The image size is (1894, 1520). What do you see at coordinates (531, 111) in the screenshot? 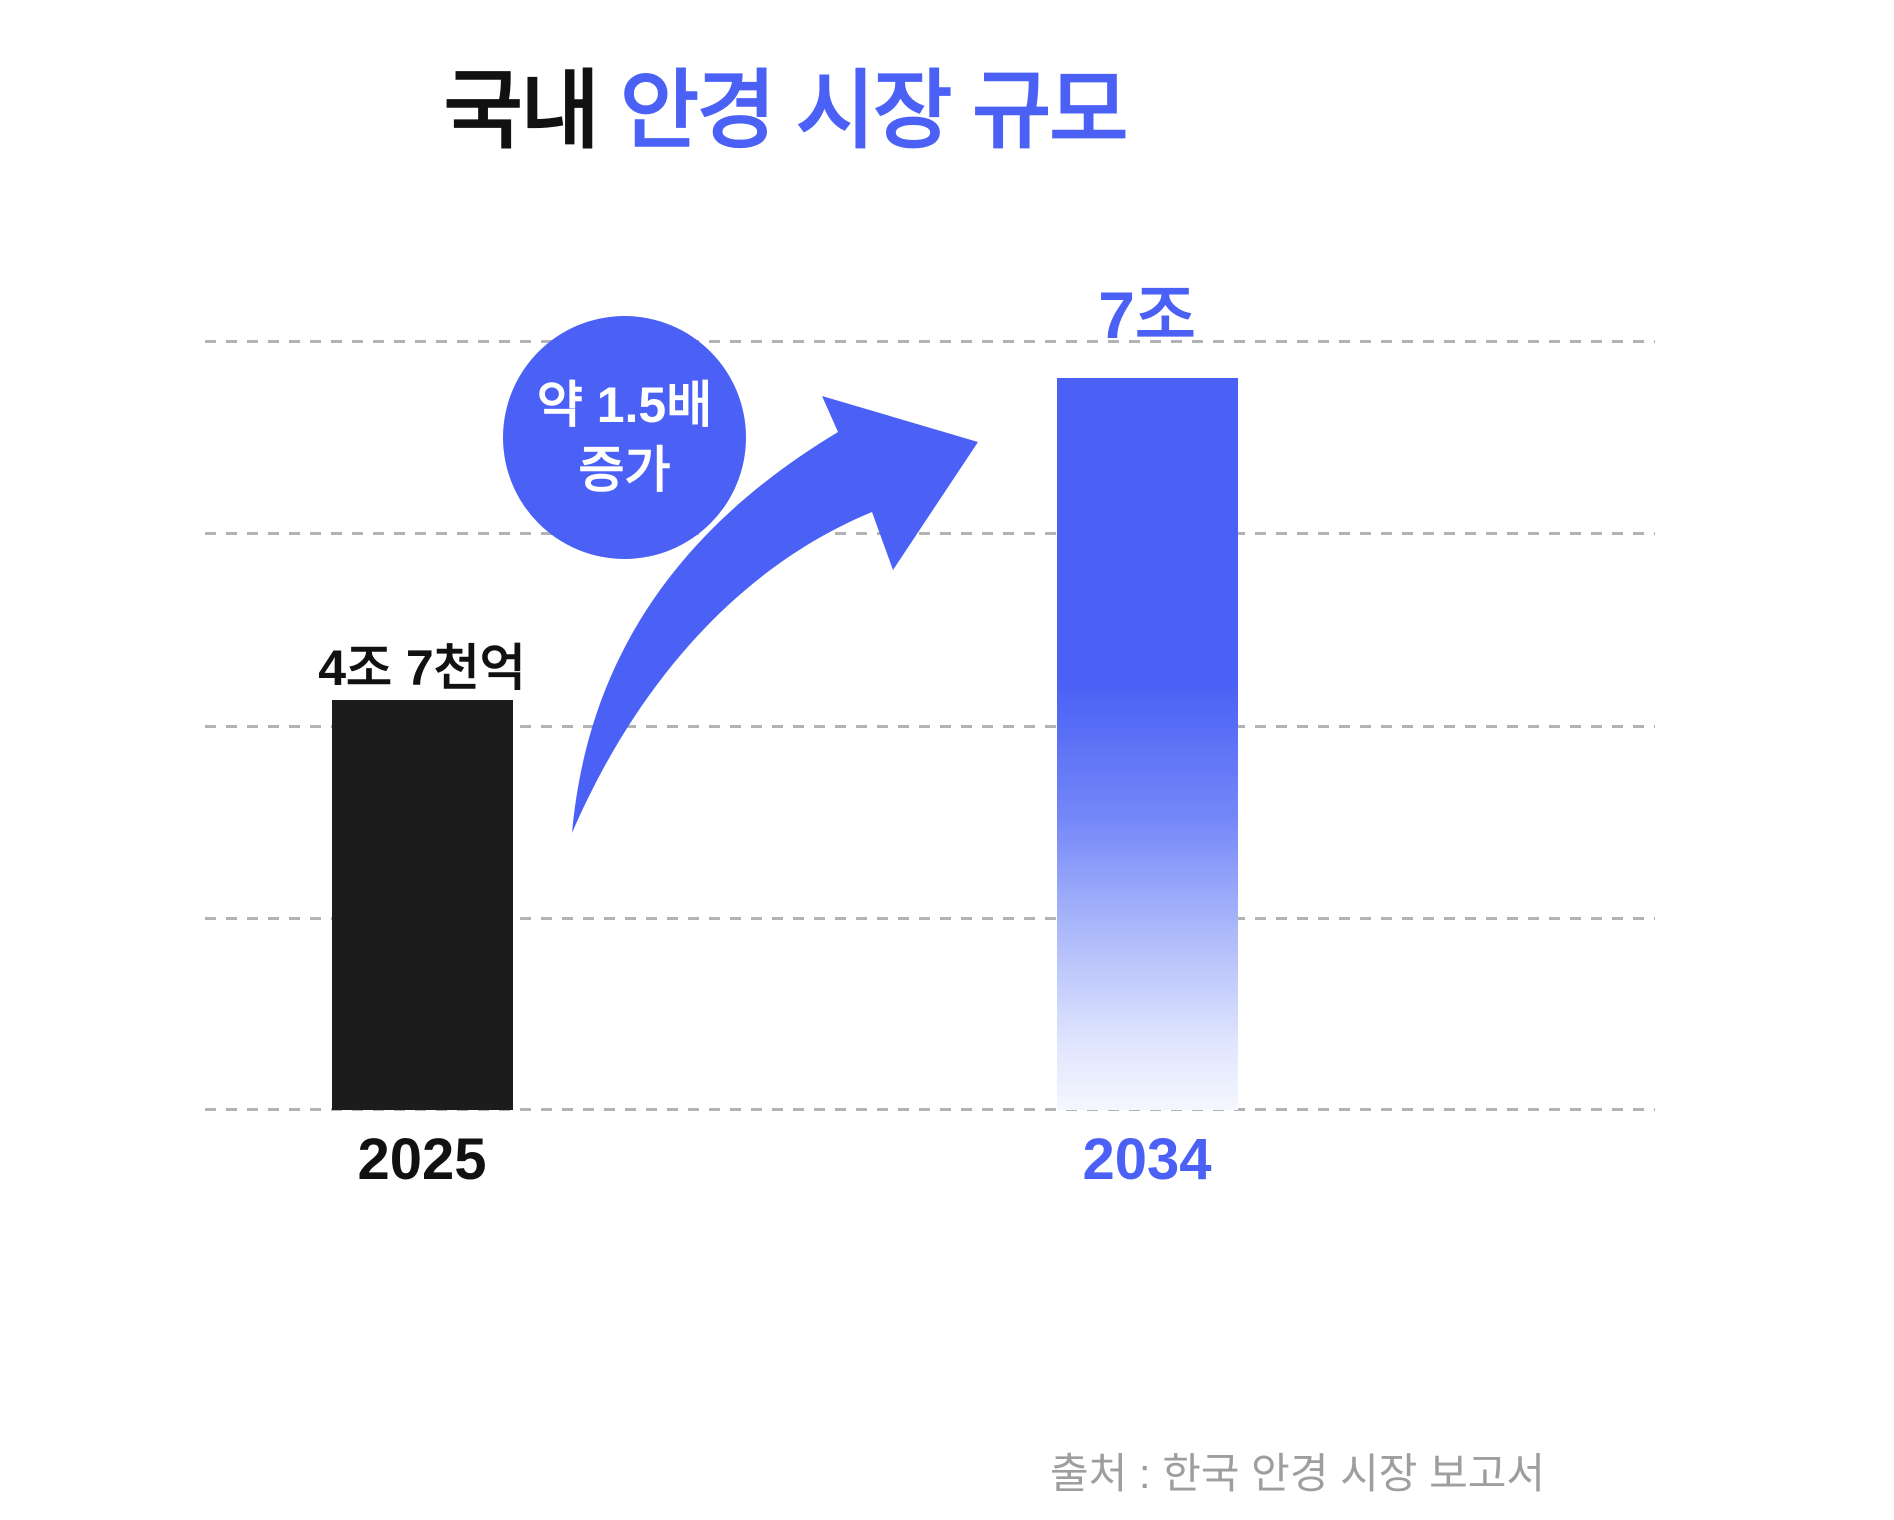
I see `title-part-black: 국내` at bounding box center [531, 111].